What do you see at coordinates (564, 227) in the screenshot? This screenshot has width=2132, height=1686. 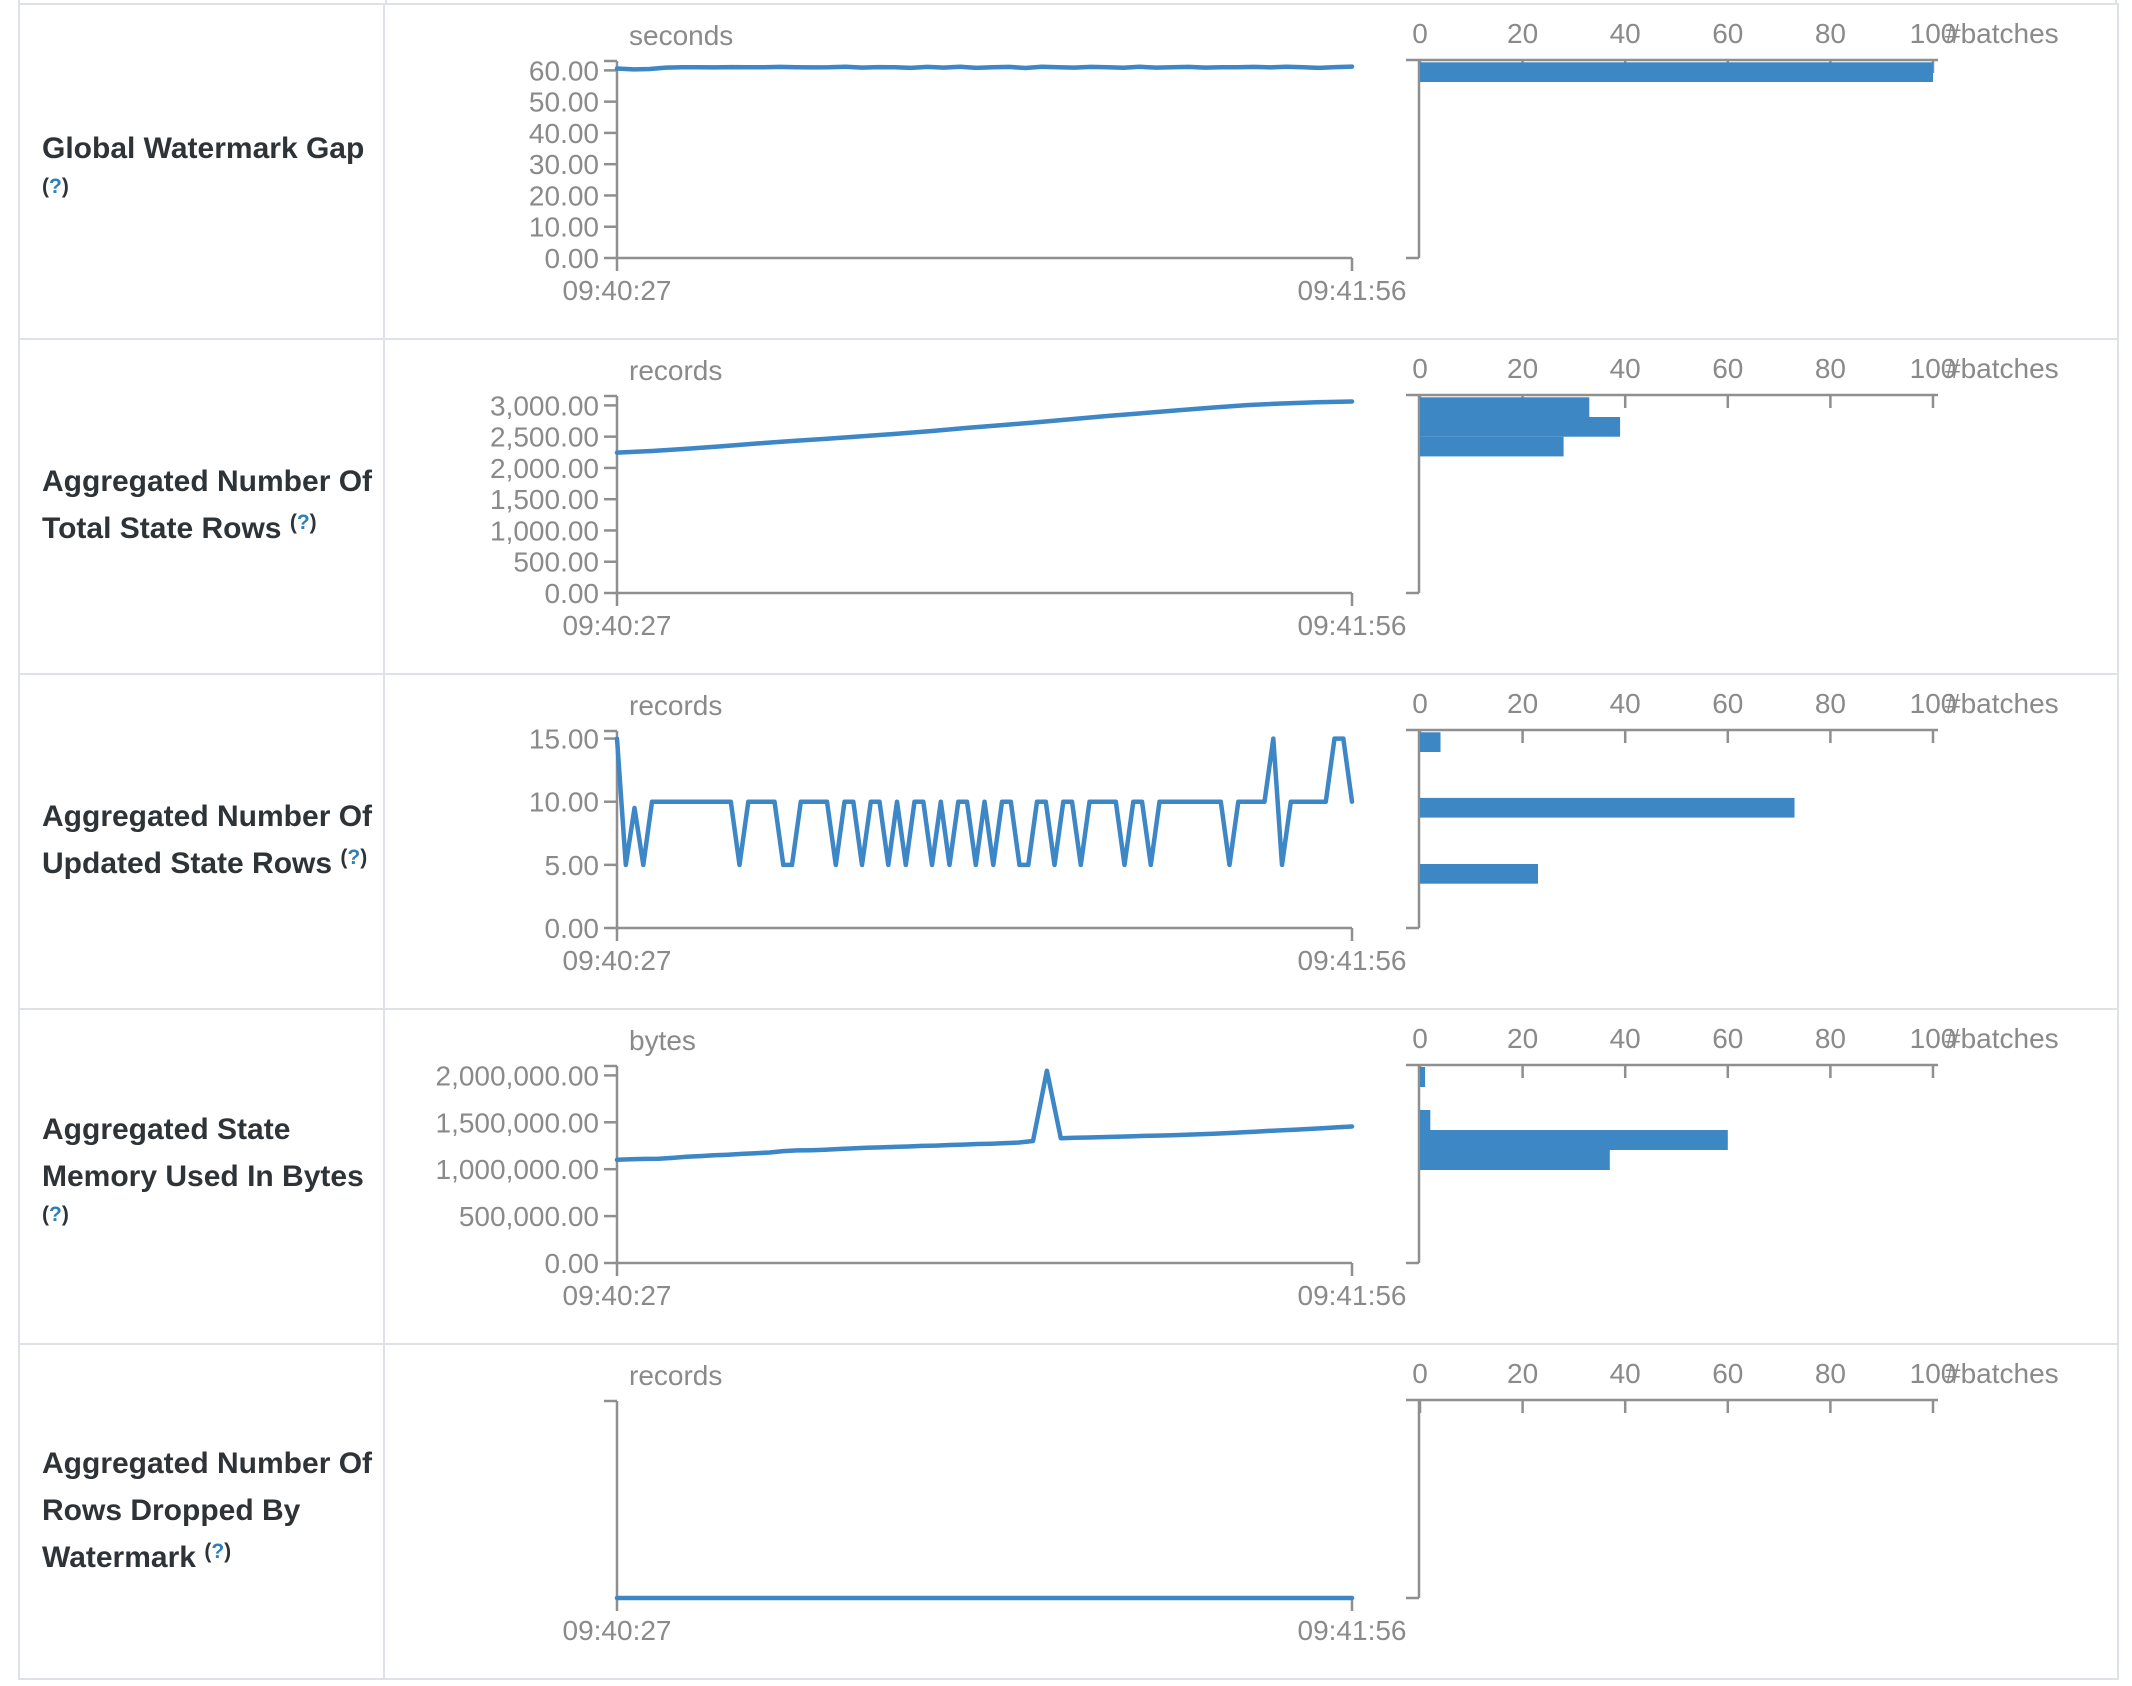 I see `timeline-y-tick-label: 10.00` at bounding box center [564, 227].